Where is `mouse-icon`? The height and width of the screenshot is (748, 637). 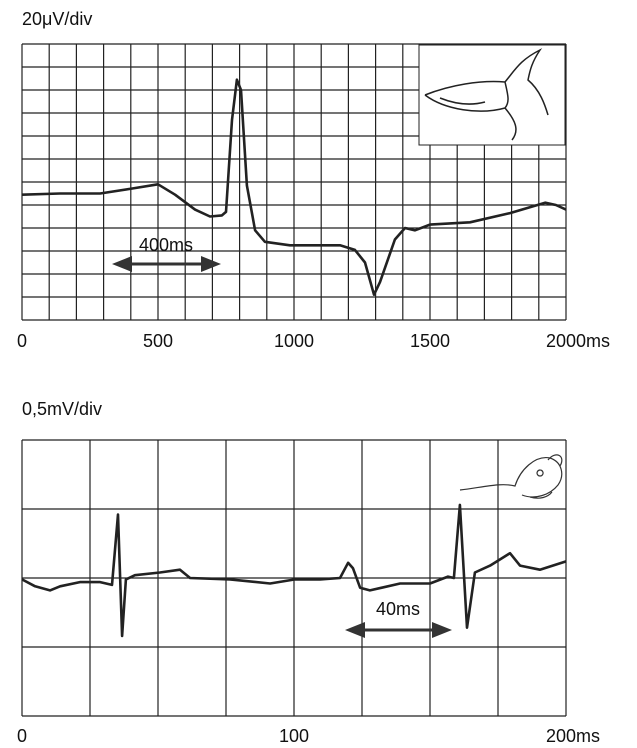
mouse-icon is located at coordinates (511, 476).